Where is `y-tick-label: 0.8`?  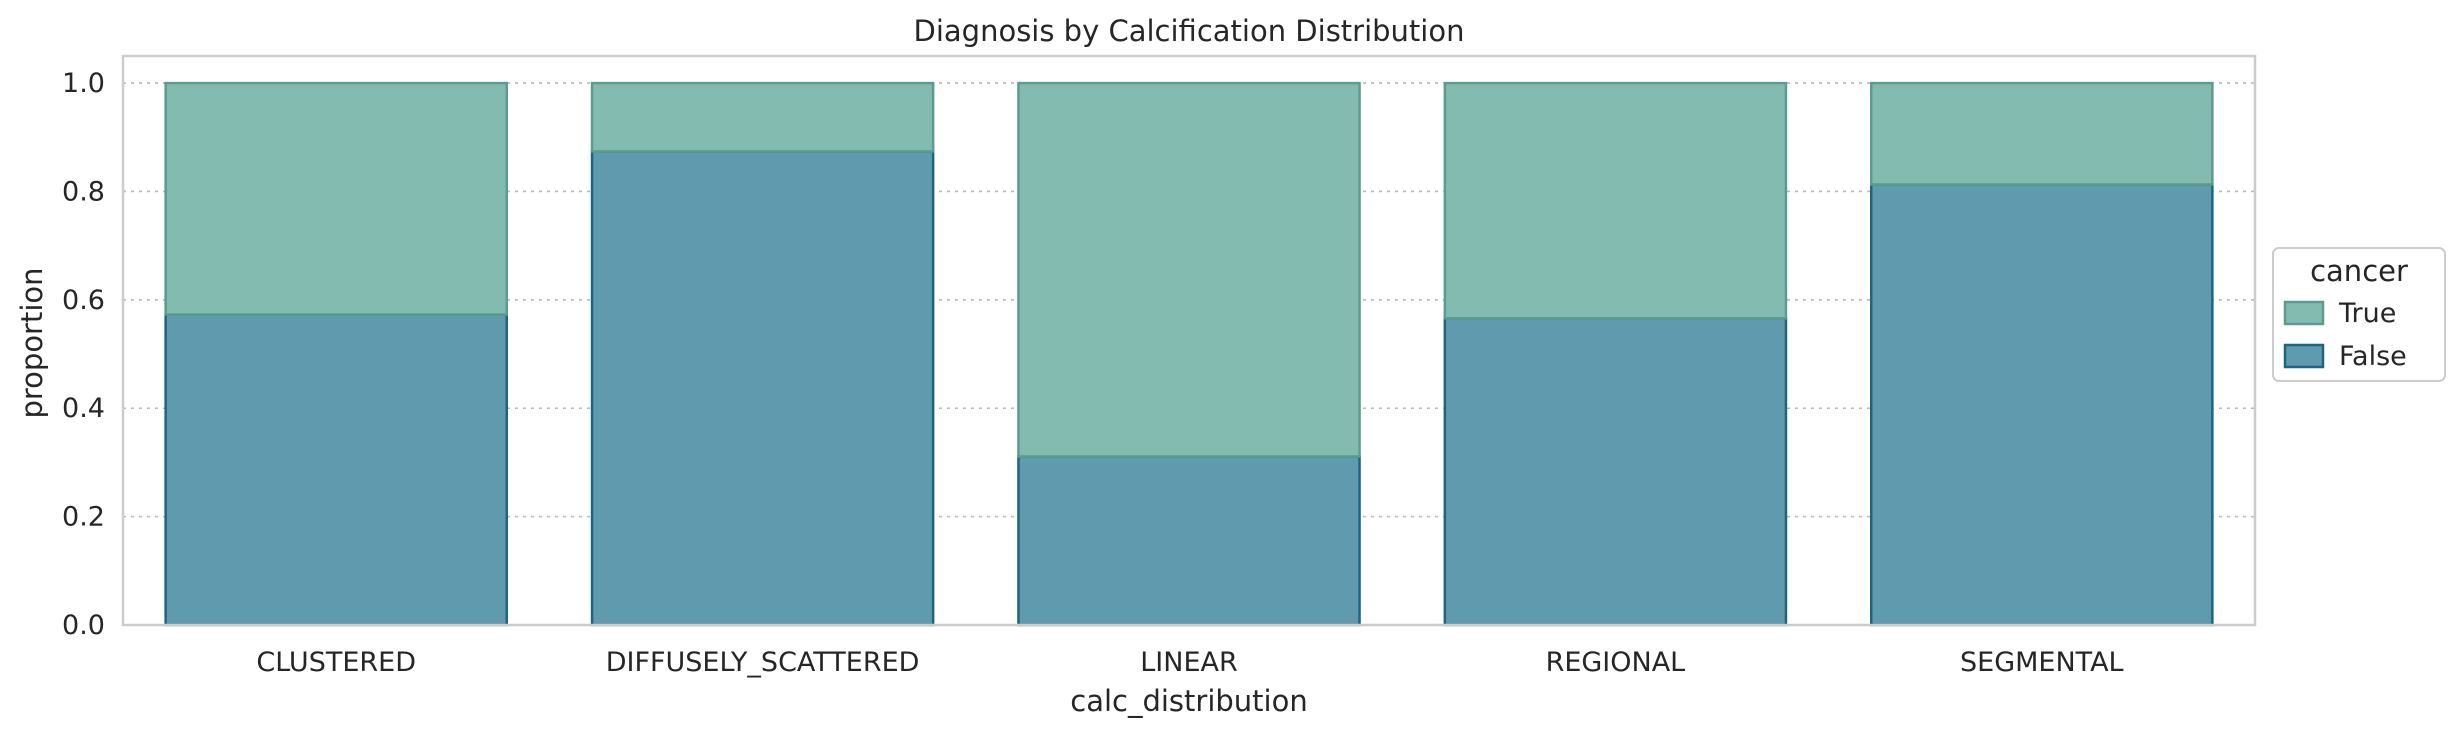
y-tick-label: 0.8 is located at coordinates (83, 191).